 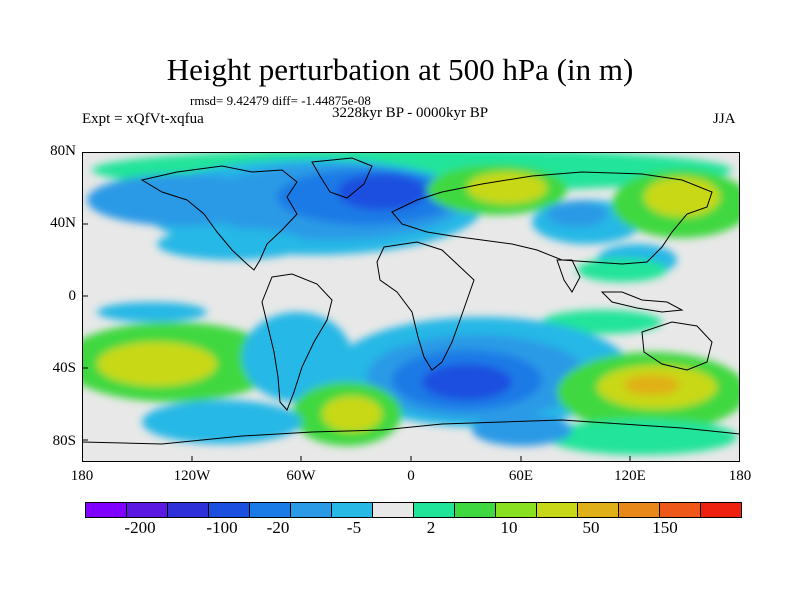 I want to click on map-title: Height perturbation at 500 hPa (in m), so click(x=400, y=69).